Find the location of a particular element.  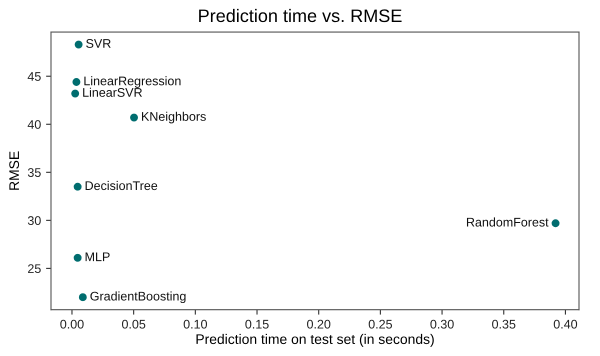

annotation: LinearRegression is located at coordinates (132, 82).